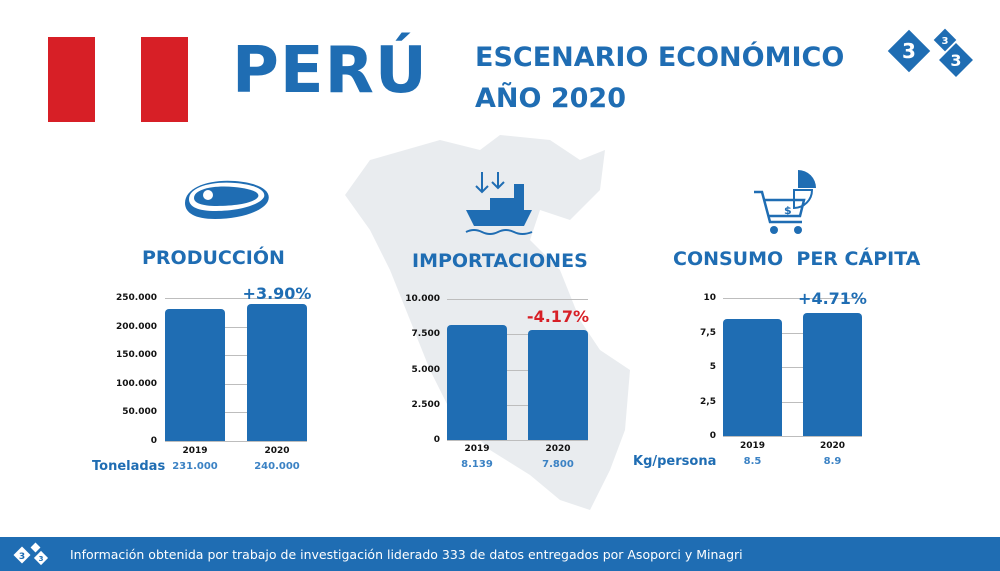  What do you see at coordinates (136, 298) in the screenshot?
I see `y-tick-label: 250.000` at bounding box center [136, 298].